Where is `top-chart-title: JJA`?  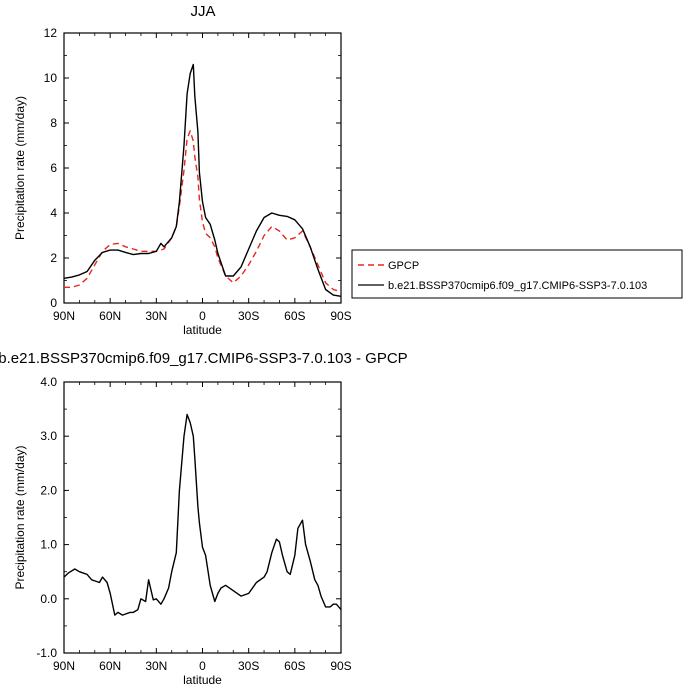 top-chart-title: JJA is located at coordinates (202, 11).